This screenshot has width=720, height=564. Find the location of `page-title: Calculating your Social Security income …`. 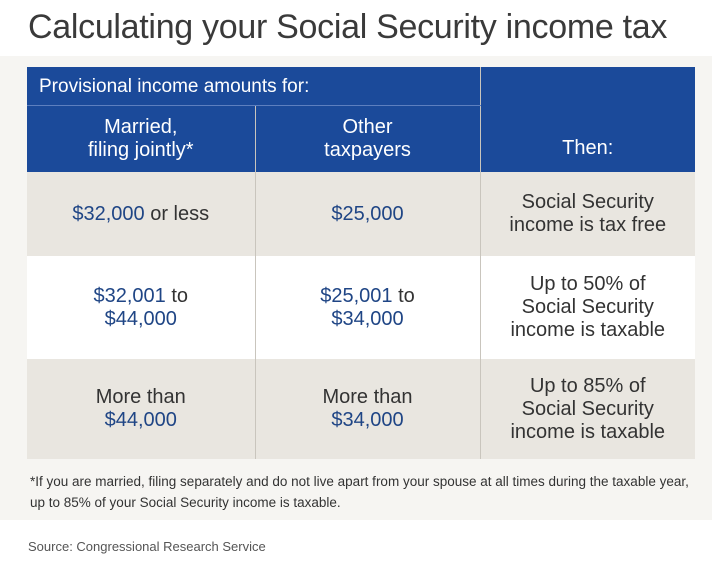

page-title: Calculating your Social Security income … is located at coordinates (348, 27).